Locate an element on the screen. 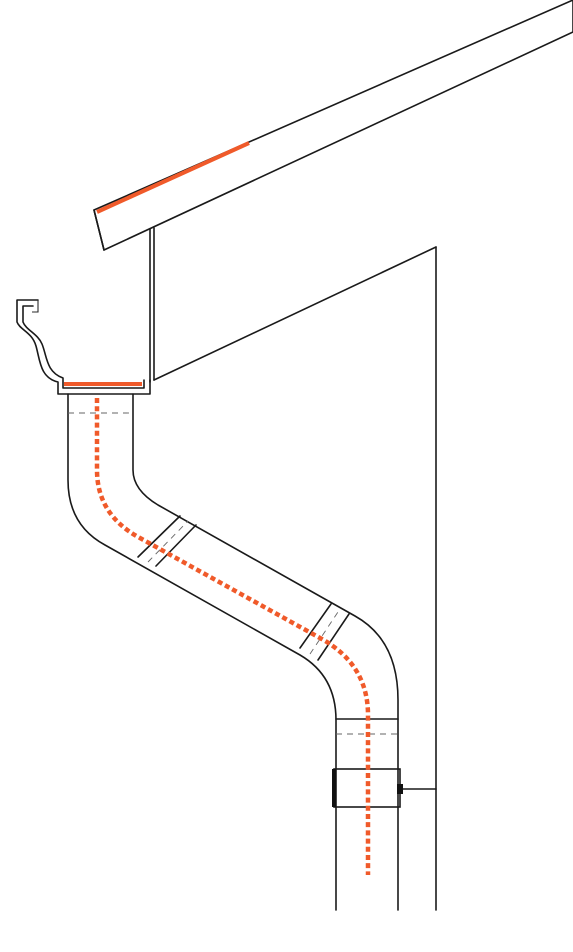  gutter is located at coordinates (83, 347).